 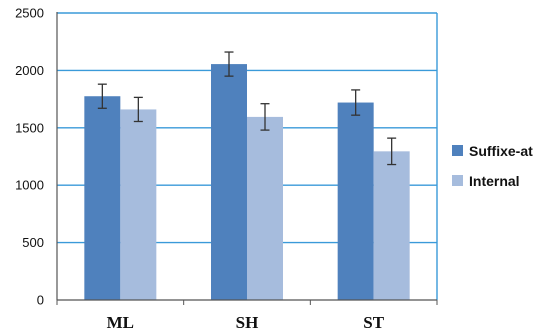 What do you see at coordinates (501, 151) in the screenshot?
I see `legend-label: Suffixe-at` at bounding box center [501, 151].